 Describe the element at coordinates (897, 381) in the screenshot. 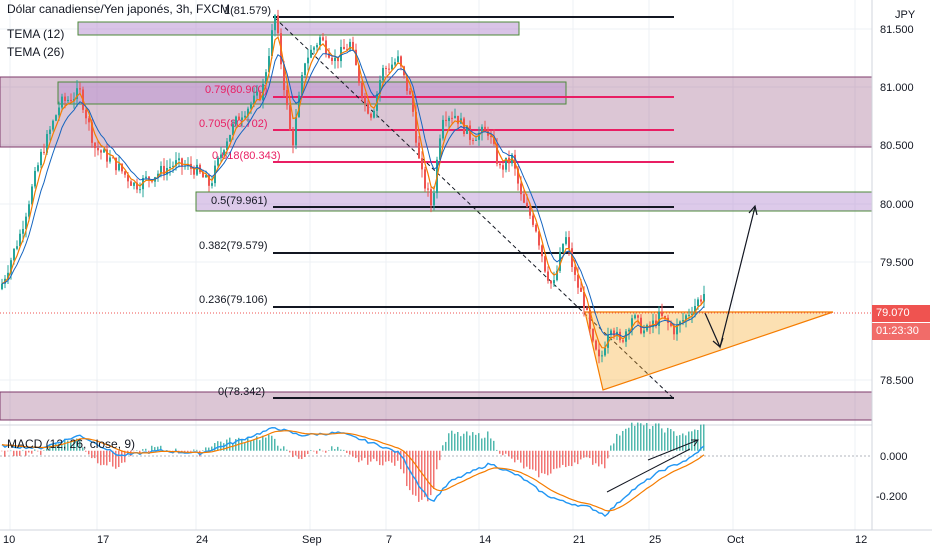

I see `price-tick: 78.500` at that location.